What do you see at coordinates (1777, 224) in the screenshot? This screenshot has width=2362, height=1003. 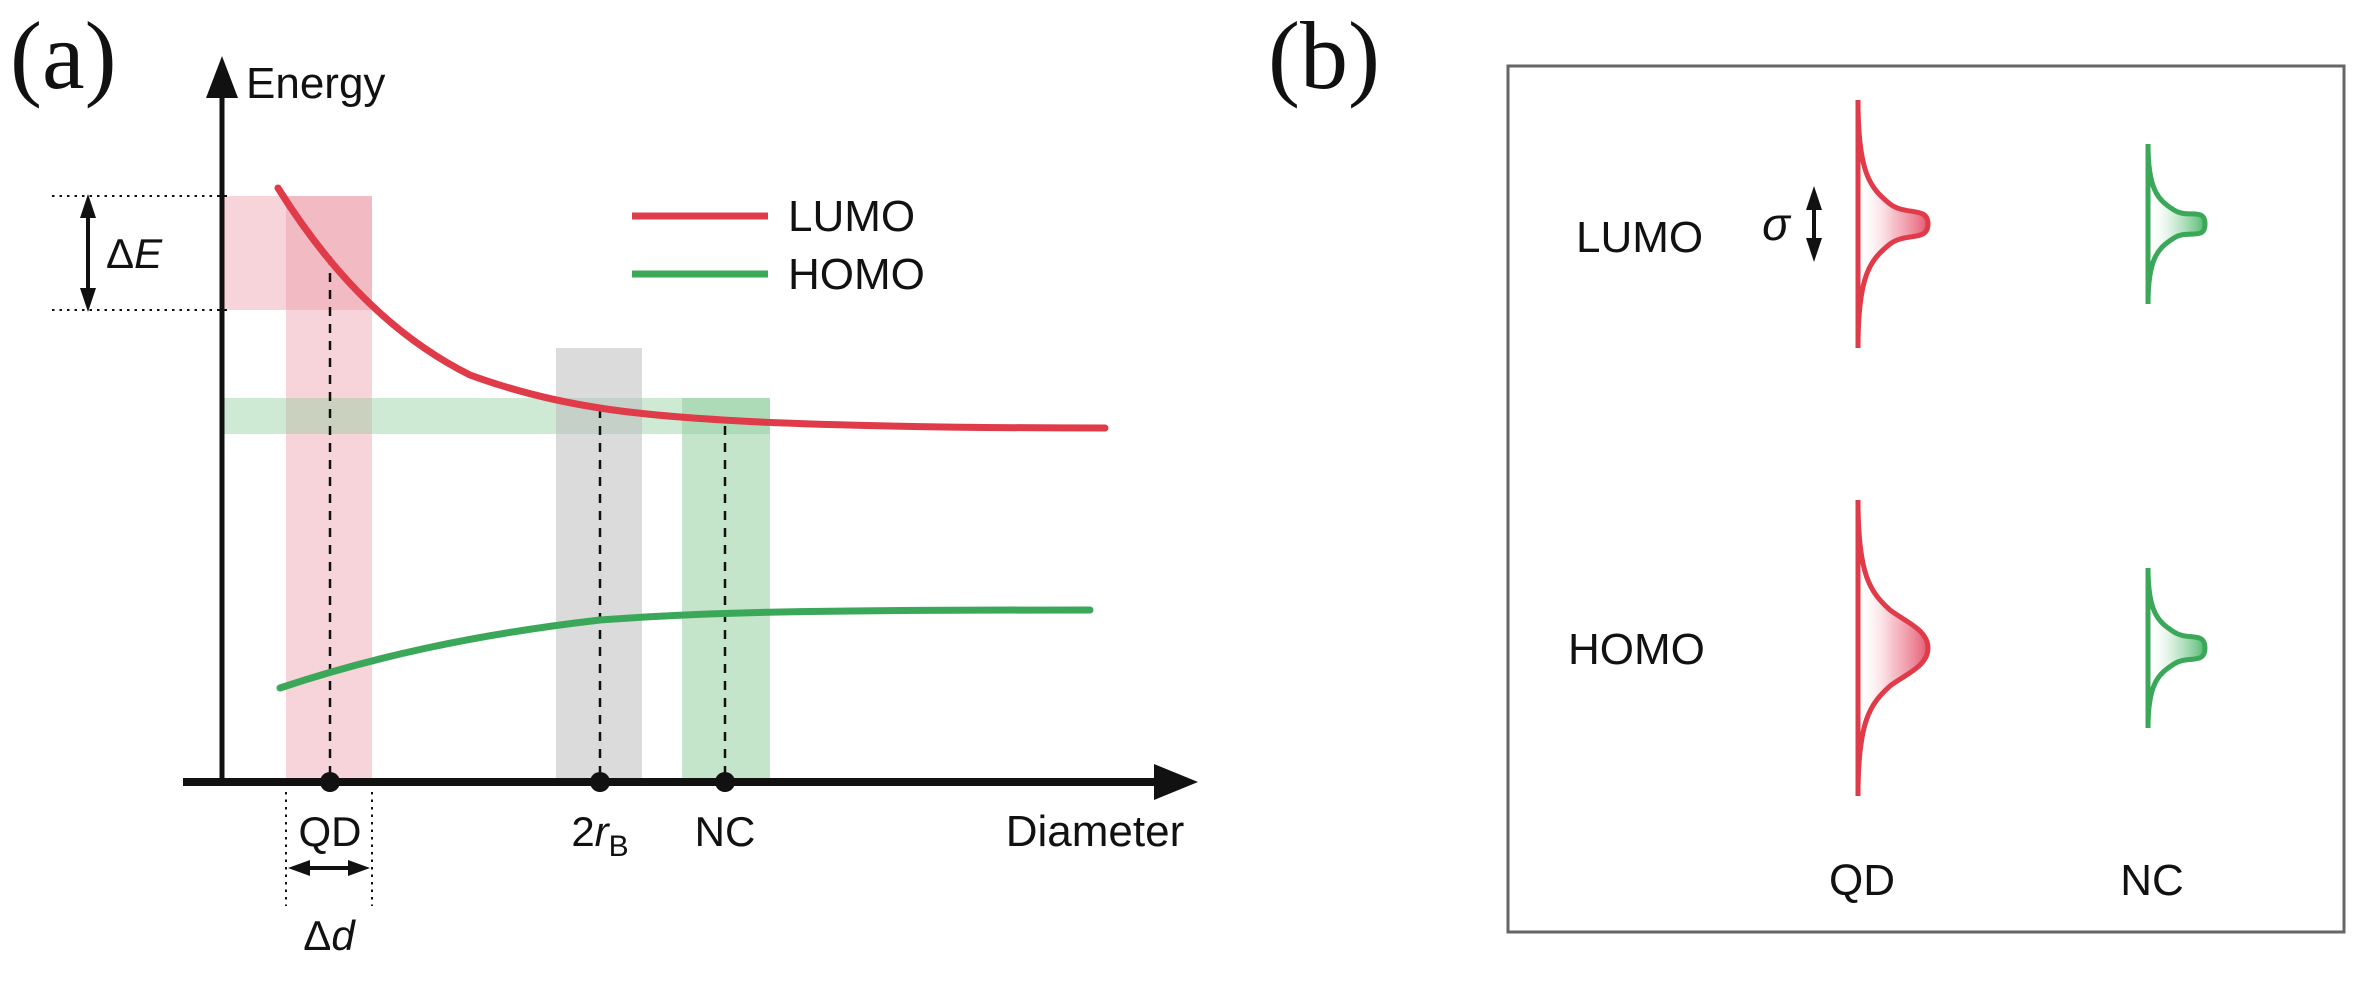 I see `sigma-label: σ` at bounding box center [1777, 224].